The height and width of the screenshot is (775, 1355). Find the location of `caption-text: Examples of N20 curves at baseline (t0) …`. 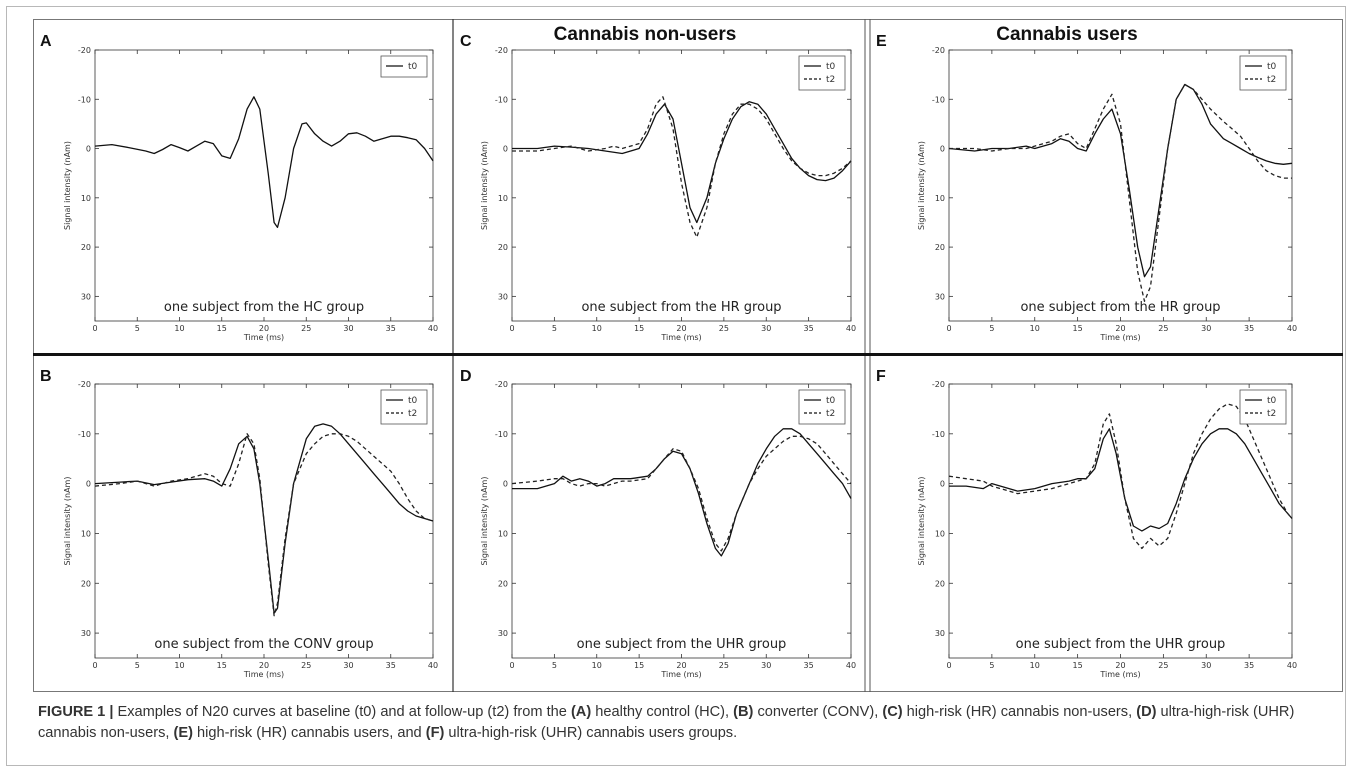

caption-text: Examples of N20 curves at baseline (t0) … is located at coordinates (342, 712).